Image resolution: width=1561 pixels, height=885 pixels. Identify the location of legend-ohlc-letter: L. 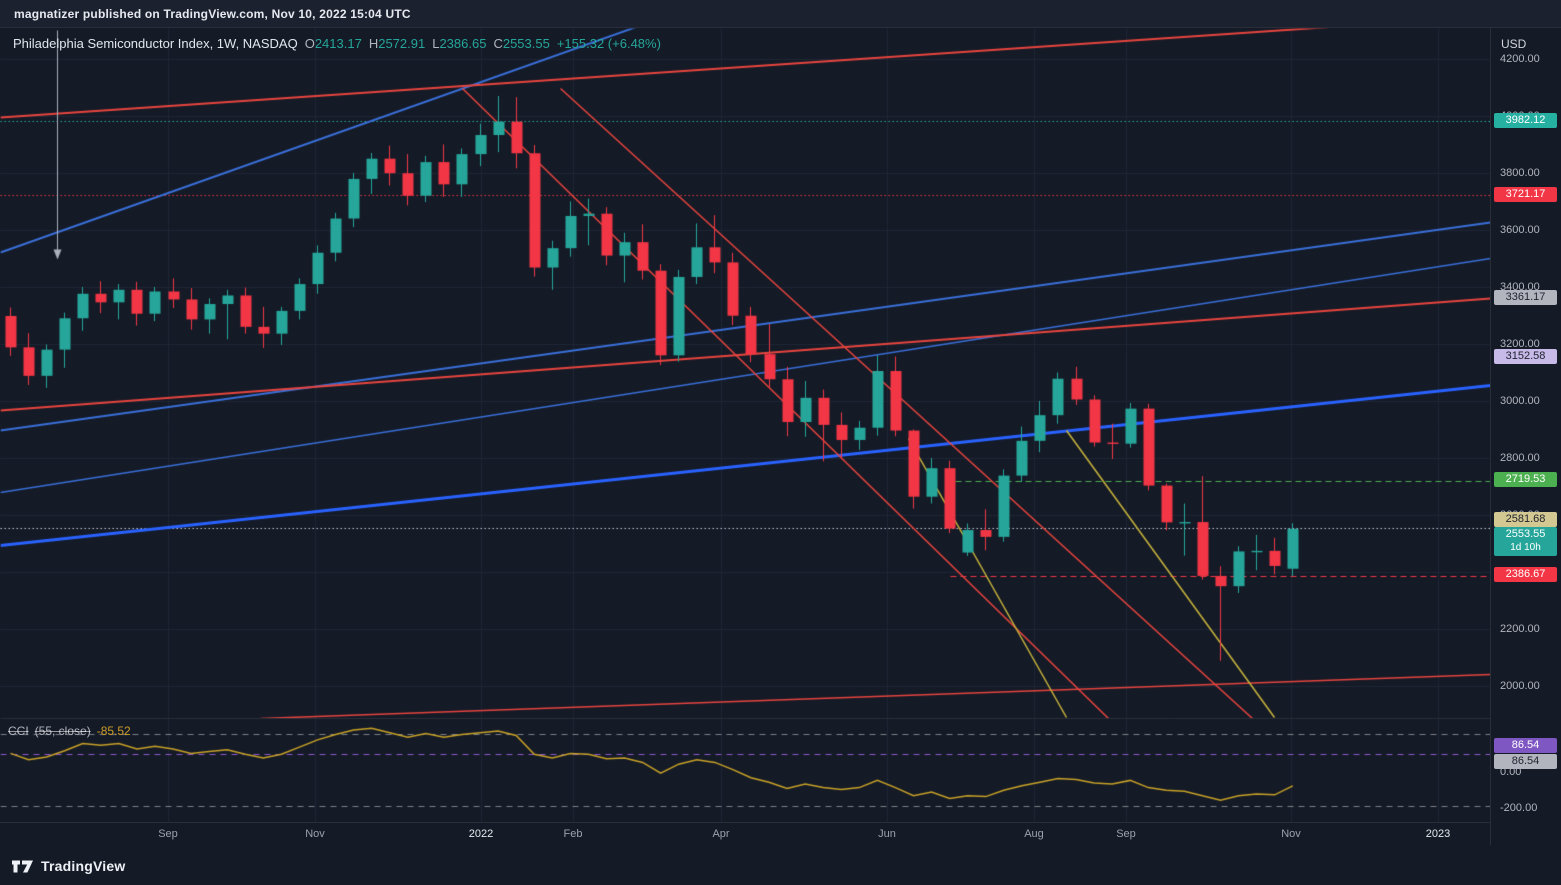
(436, 43).